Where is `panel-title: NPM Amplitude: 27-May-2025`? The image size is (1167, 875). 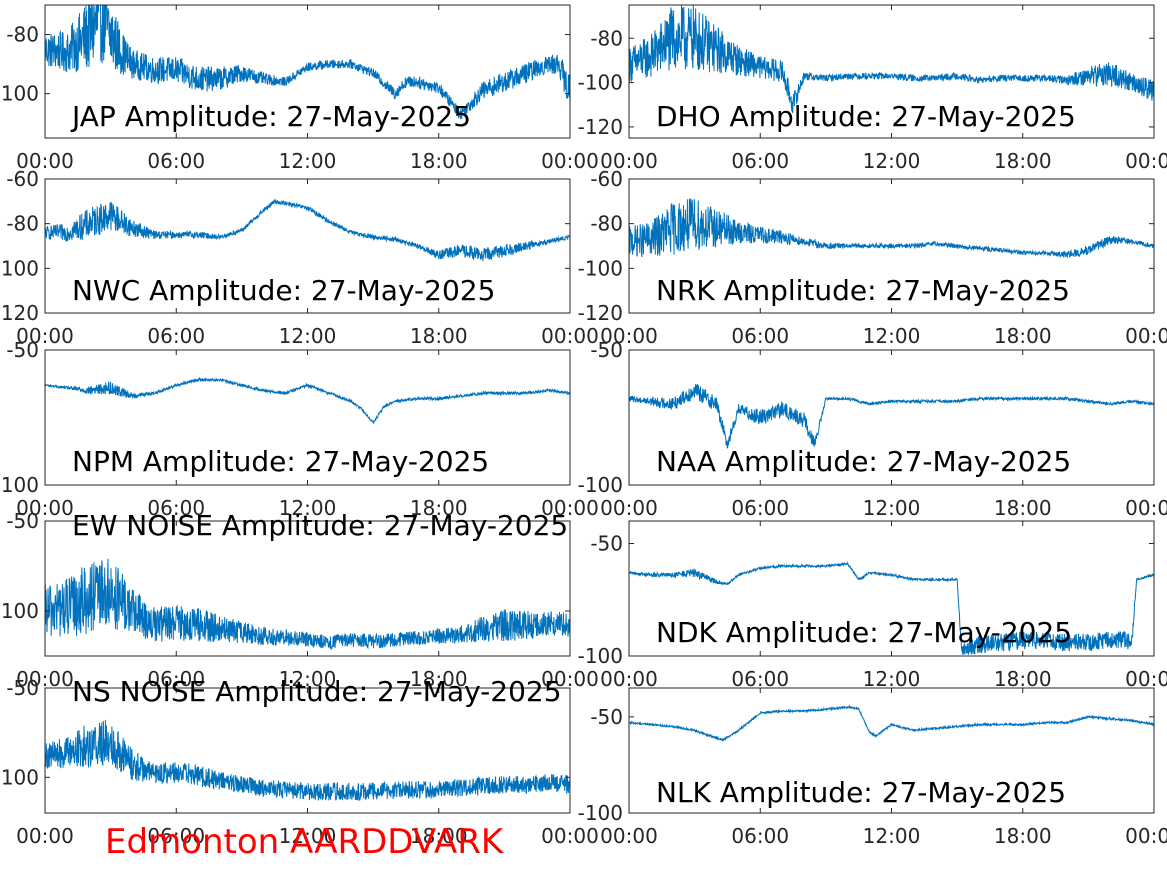 panel-title: NPM Amplitude: 27-May-2025 is located at coordinates (280, 461).